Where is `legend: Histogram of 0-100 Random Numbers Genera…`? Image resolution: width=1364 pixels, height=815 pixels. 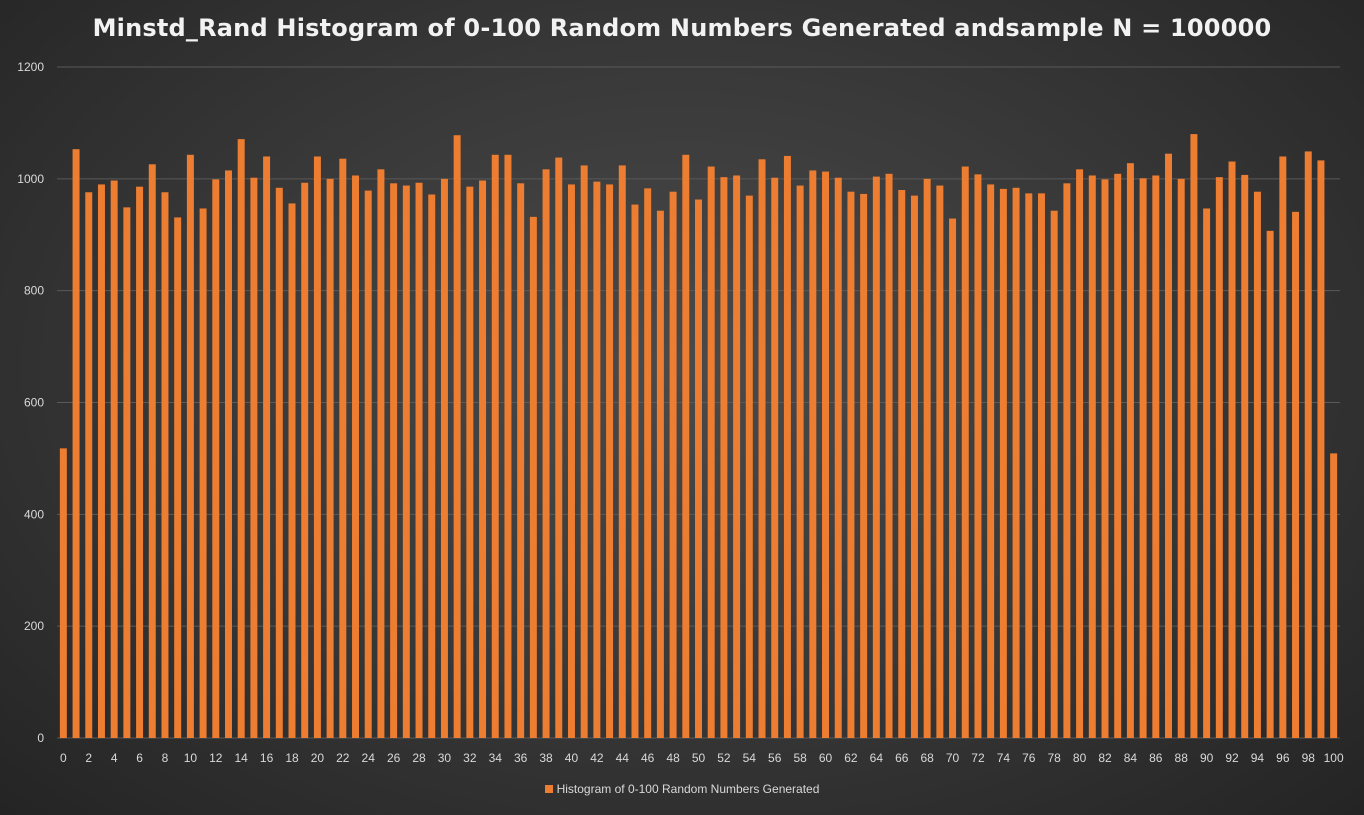 legend: Histogram of 0-100 Random Numbers Genera… is located at coordinates (682, 789).